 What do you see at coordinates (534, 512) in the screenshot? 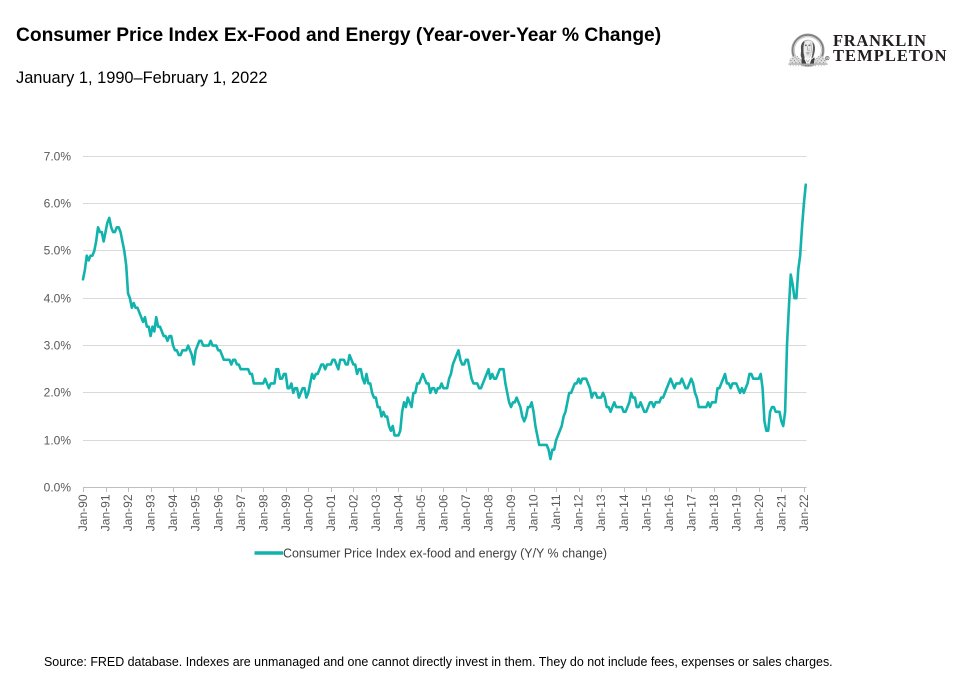
I see `svg-text: Jan-10` at bounding box center [534, 512].